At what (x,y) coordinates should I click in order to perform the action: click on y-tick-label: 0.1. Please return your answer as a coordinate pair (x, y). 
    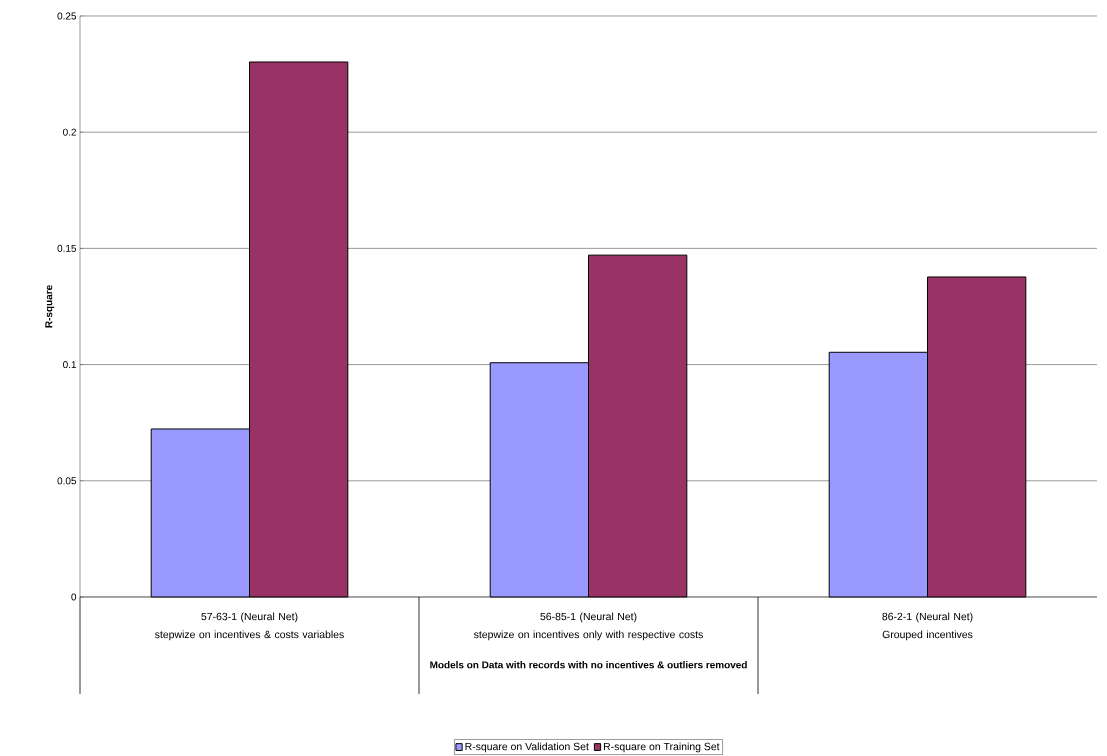
    Looking at the image, I should click on (70, 365).